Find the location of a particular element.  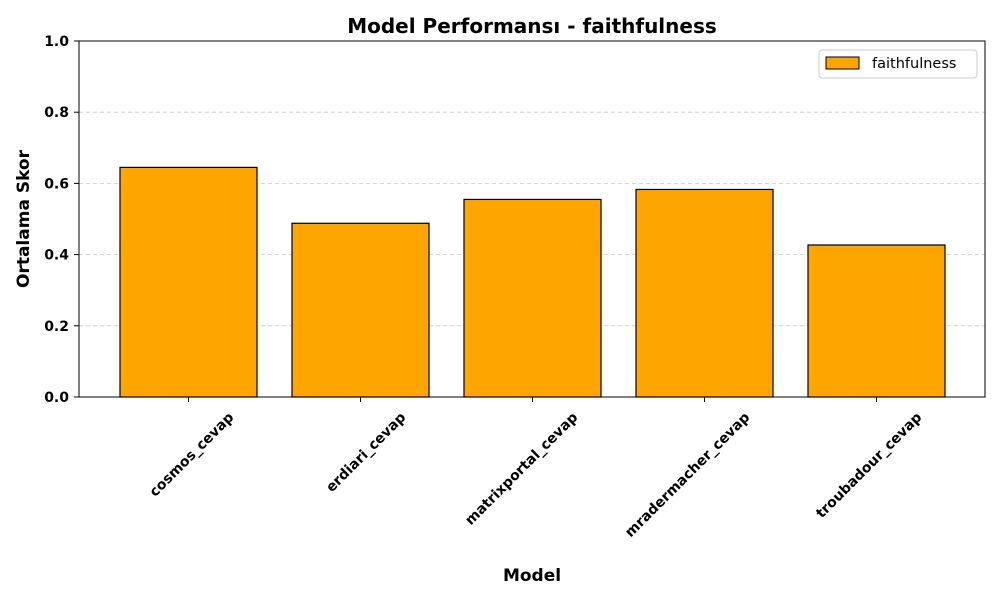

legend: faithfulness is located at coordinates (898, 64).